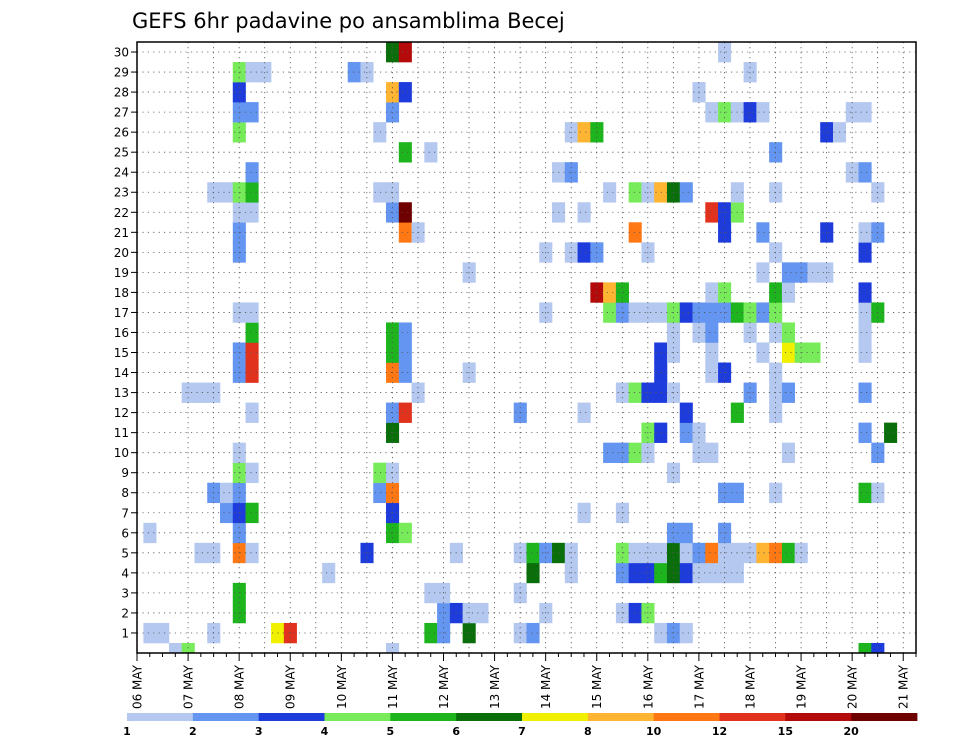  What do you see at coordinates (193, 731) in the screenshot?
I see `colorbar-label: 2` at bounding box center [193, 731].